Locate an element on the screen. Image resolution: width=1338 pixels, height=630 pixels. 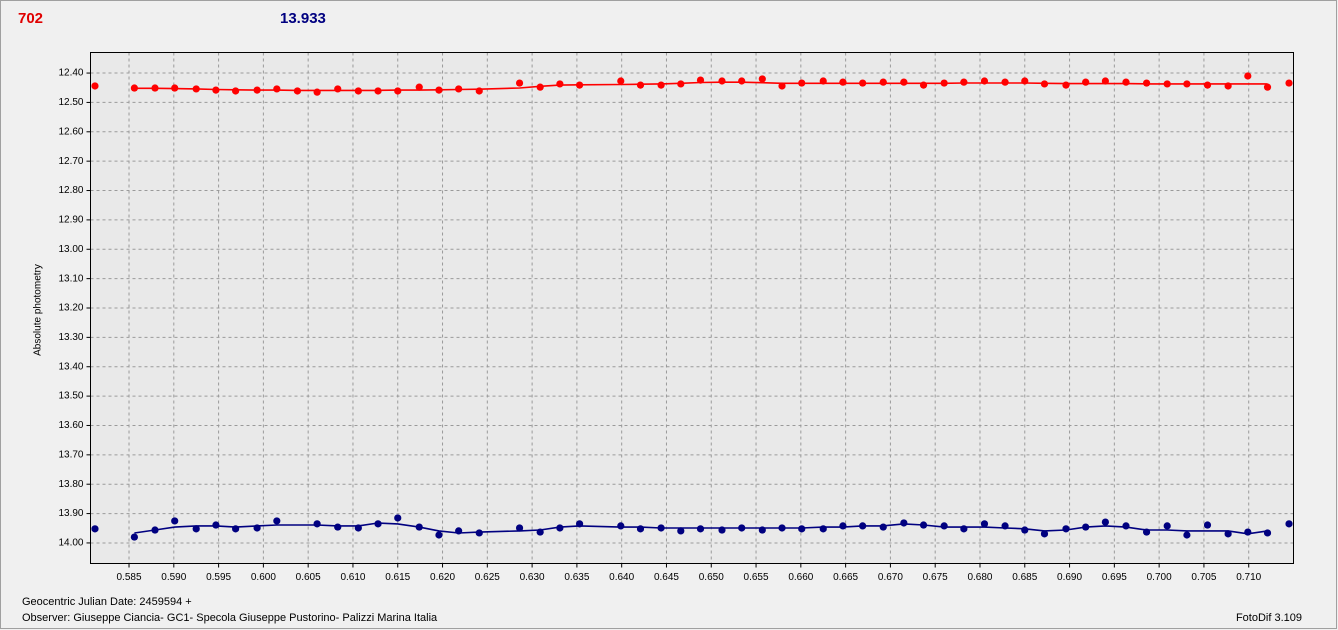
x-tick-label: 0.600 is located at coordinates (263, 577).